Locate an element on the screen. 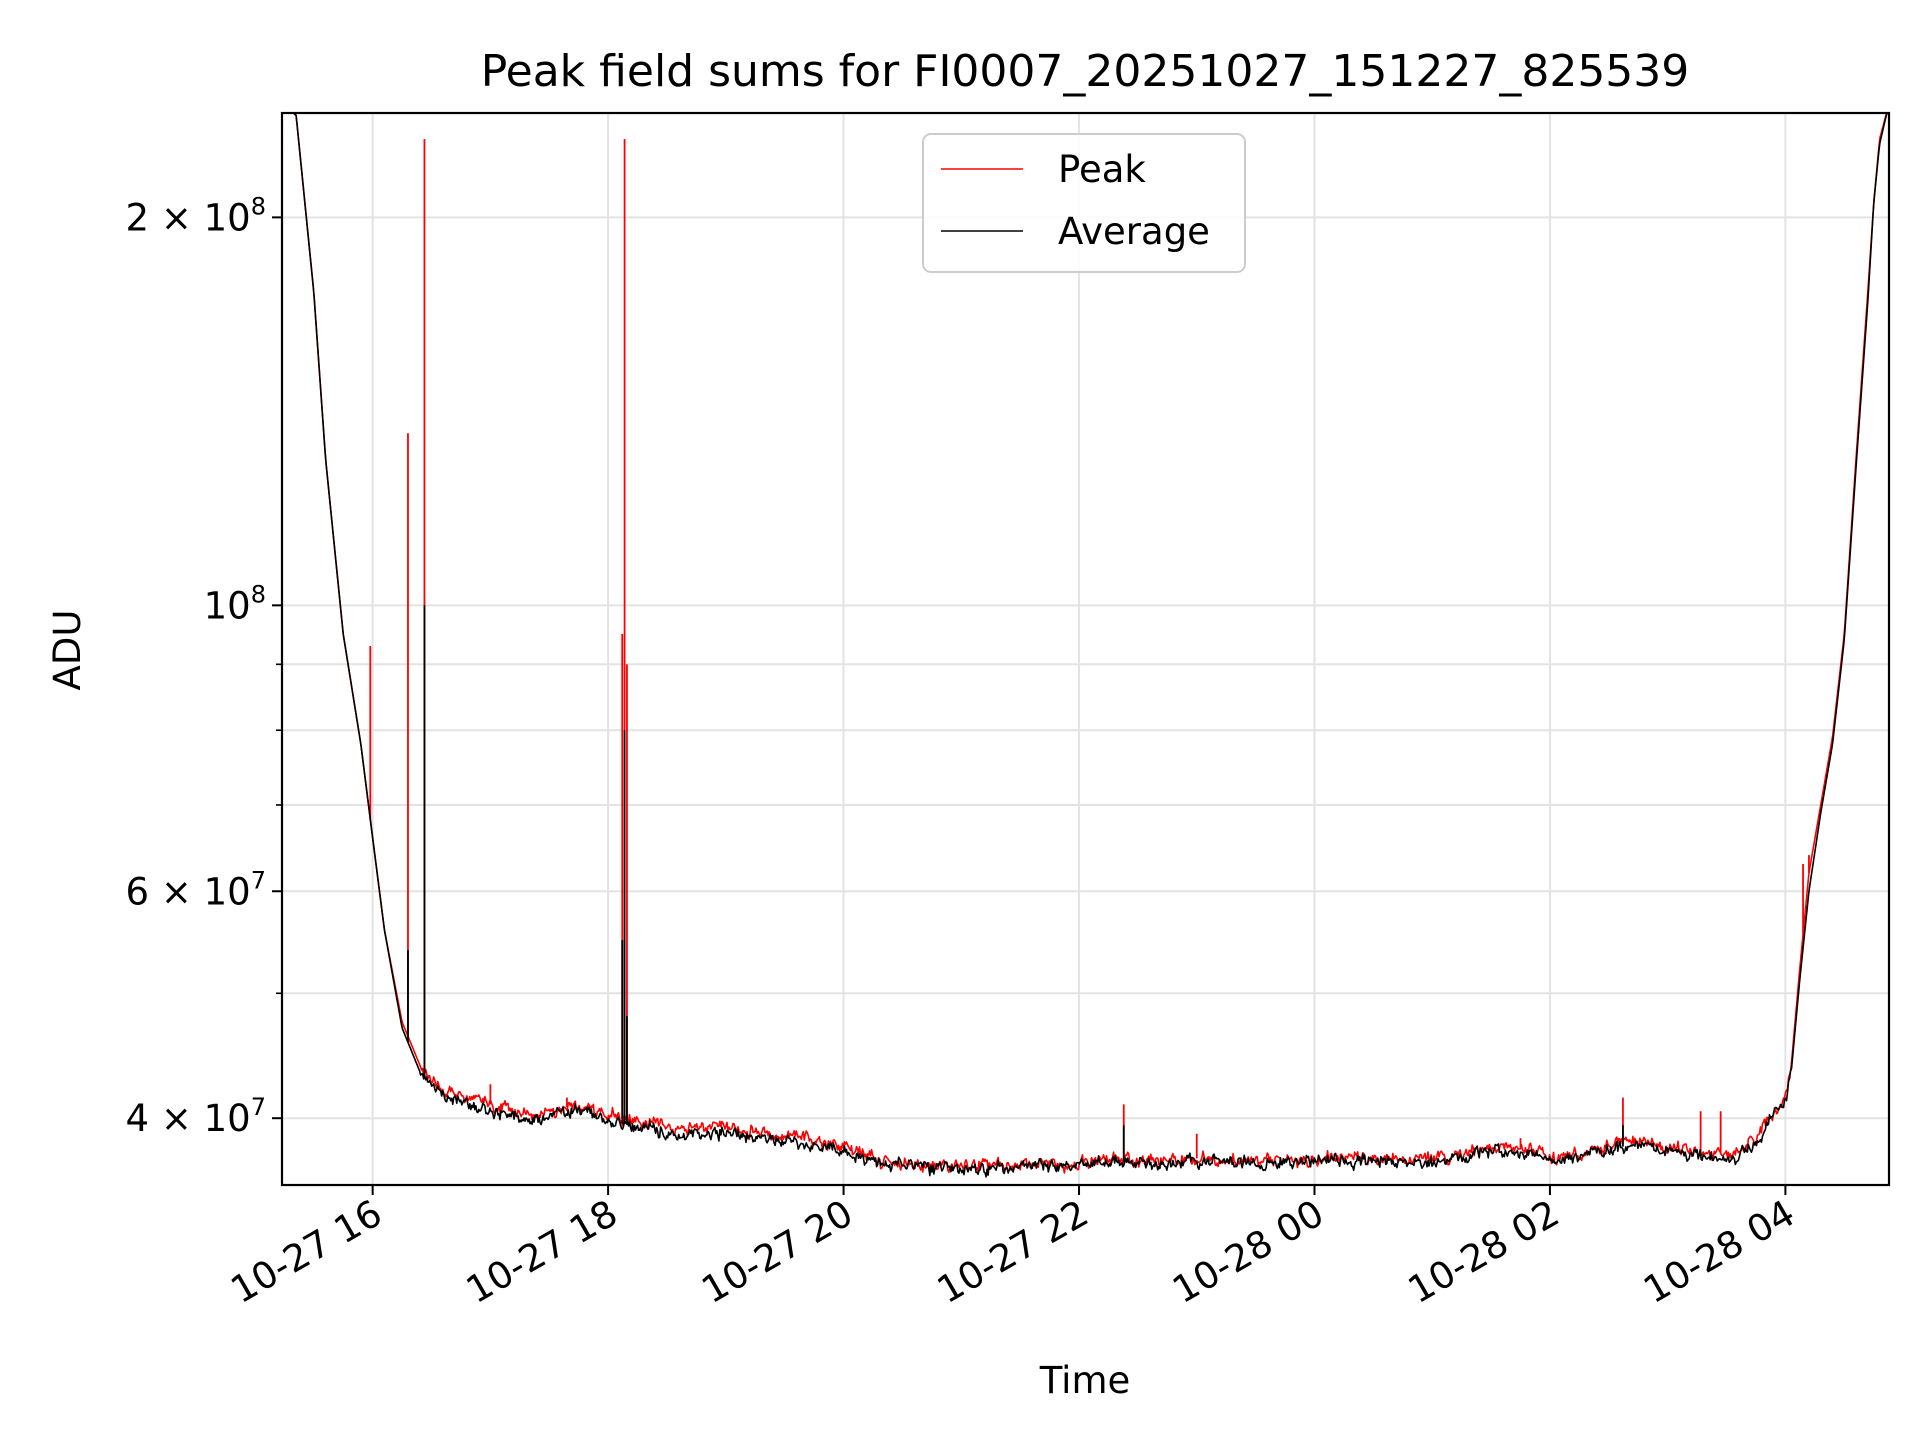 Image resolution: width=1920 pixels, height=1440 pixels. y-tick-label: 6 × 10⁷ is located at coordinates (196, 889).